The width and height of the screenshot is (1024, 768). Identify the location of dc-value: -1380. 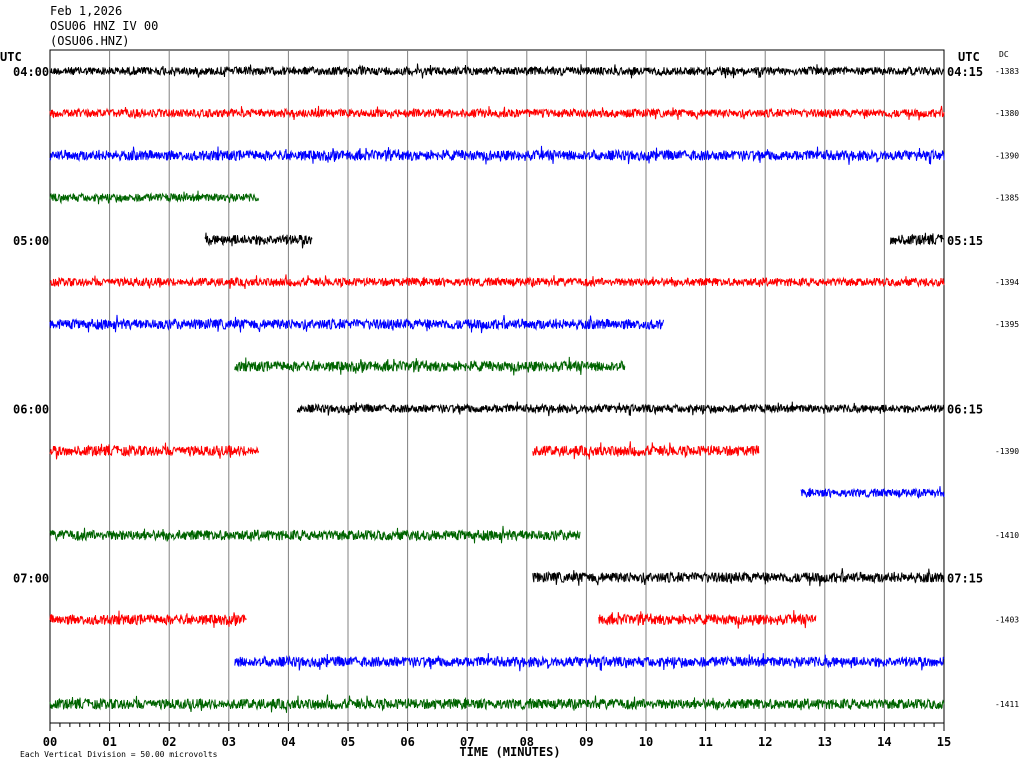
(1007, 113).